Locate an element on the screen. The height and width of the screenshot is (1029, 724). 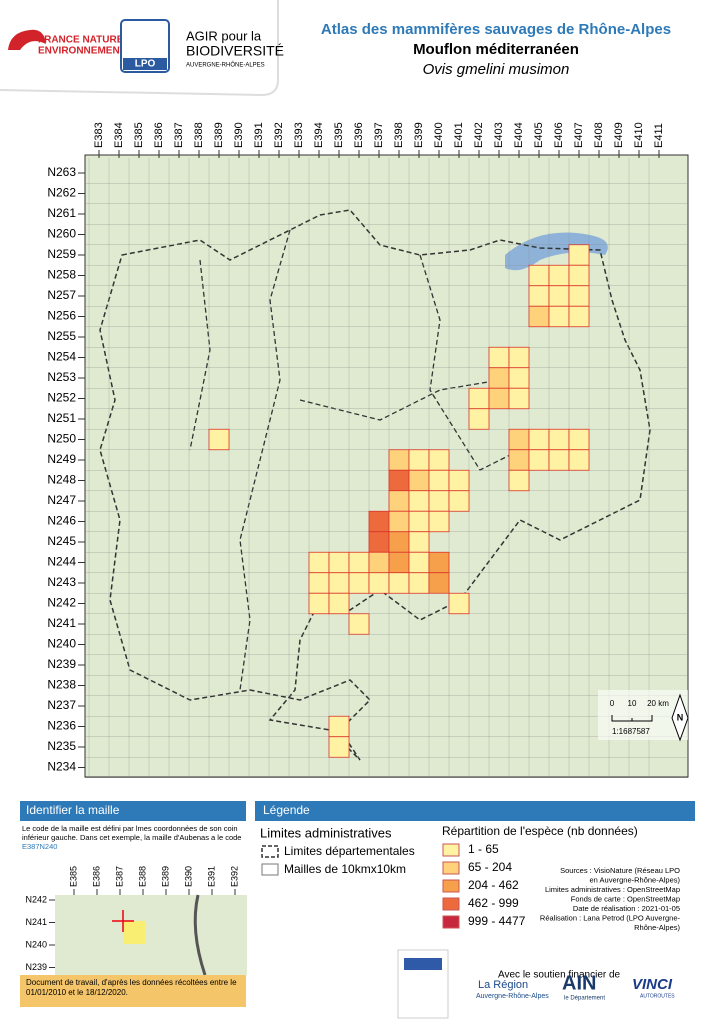
mini-row-label: N239 is located at coordinates (36, 967).